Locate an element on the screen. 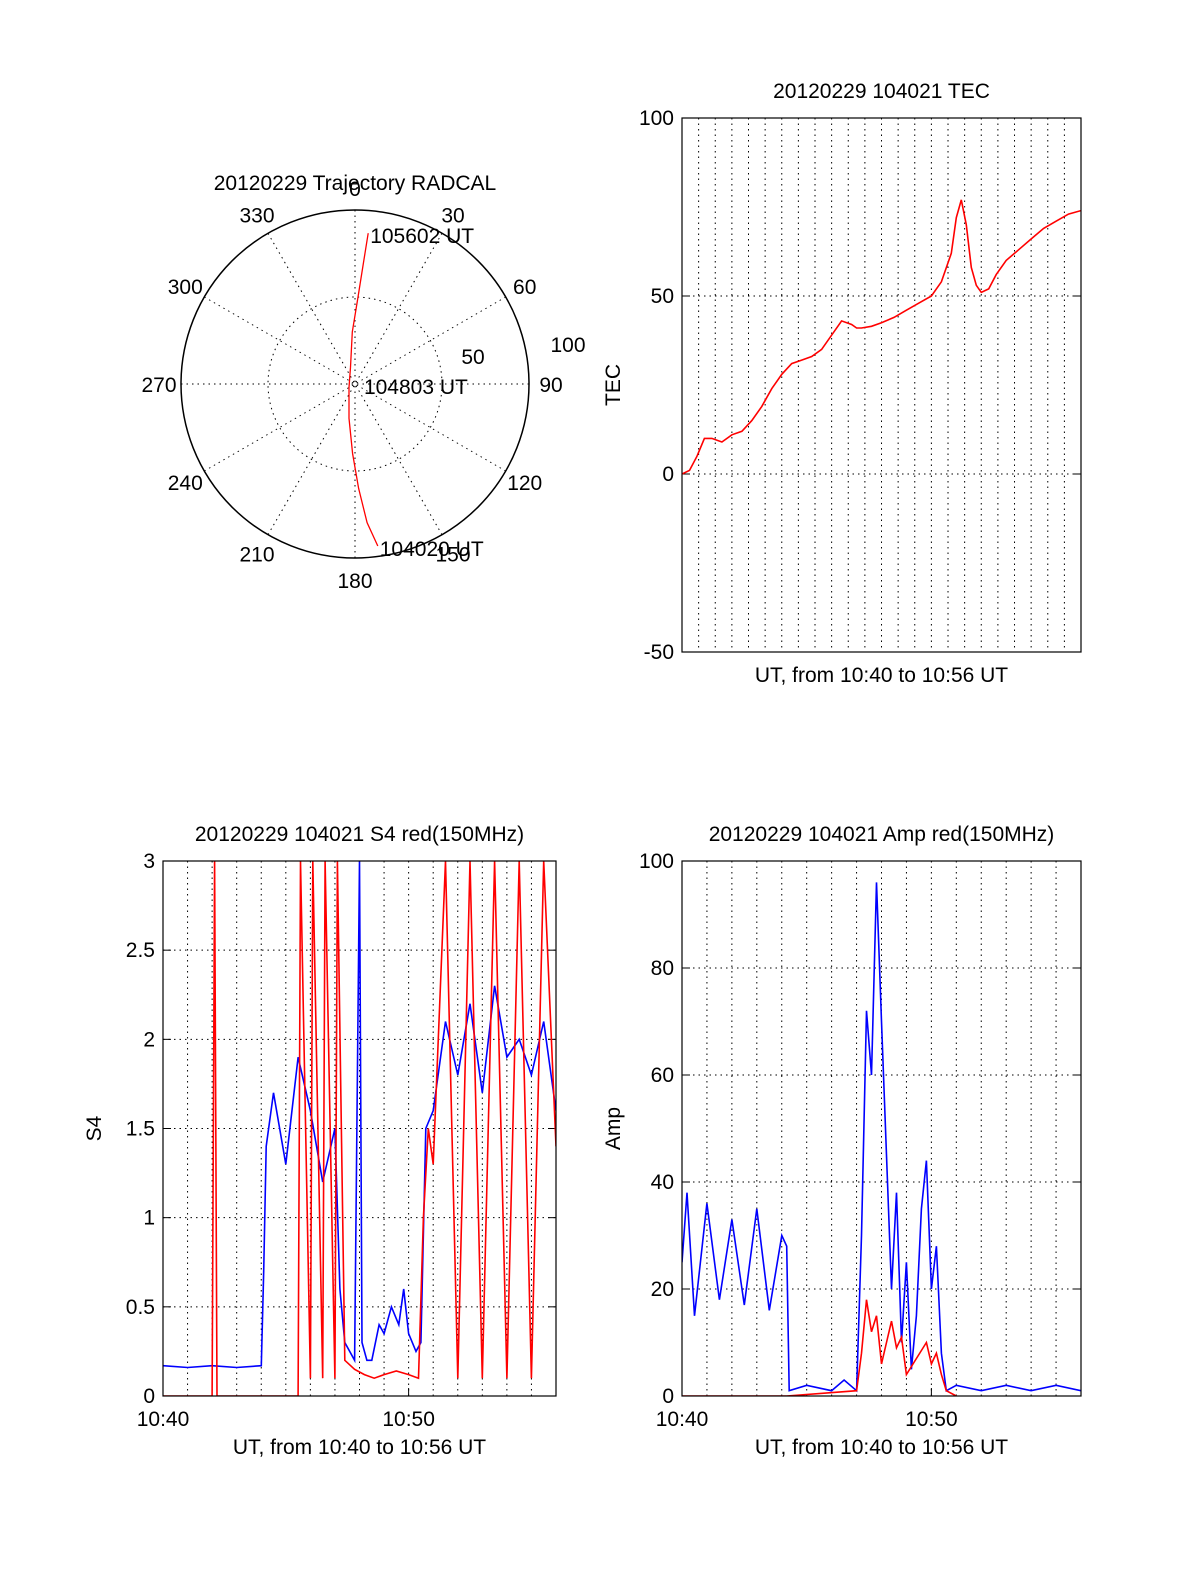  radial-tick-label: 100 is located at coordinates (567, 345).